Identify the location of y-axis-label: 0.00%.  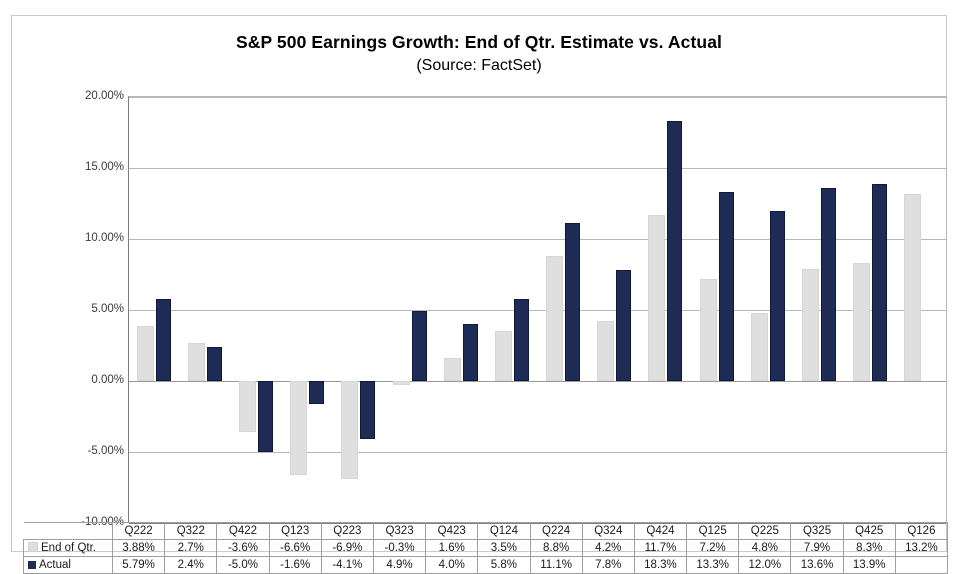
(107, 380).